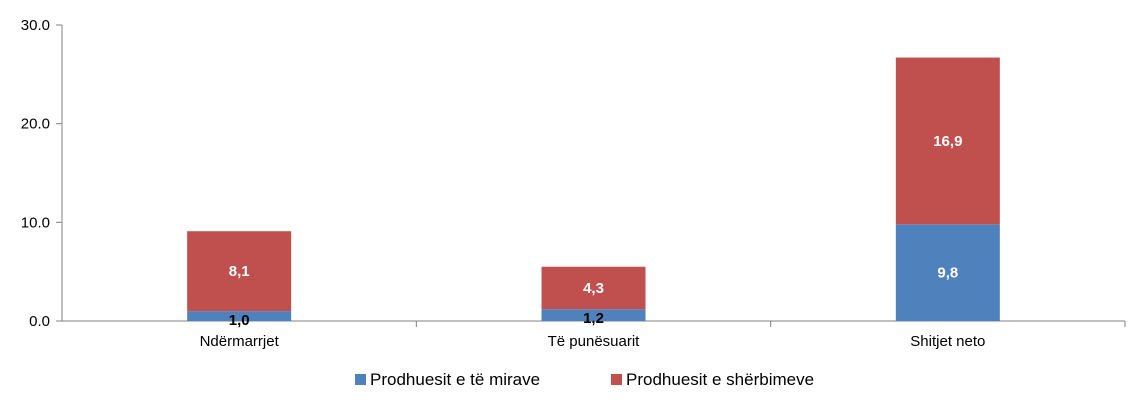 This screenshot has height=405, width=1138. Describe the element at coordinates (947, 341) in the screenshot. I see `x-category-label: Shitjet neto` at that location.